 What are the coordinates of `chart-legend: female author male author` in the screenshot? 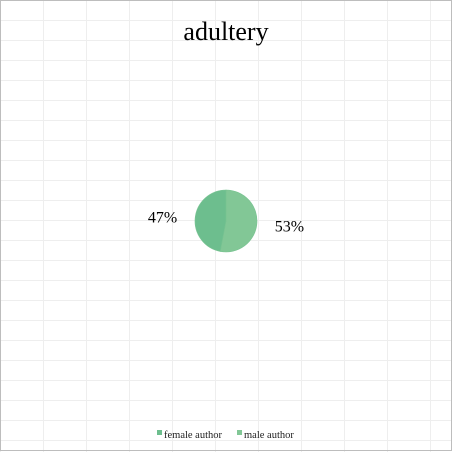 It's located at (225, 435).